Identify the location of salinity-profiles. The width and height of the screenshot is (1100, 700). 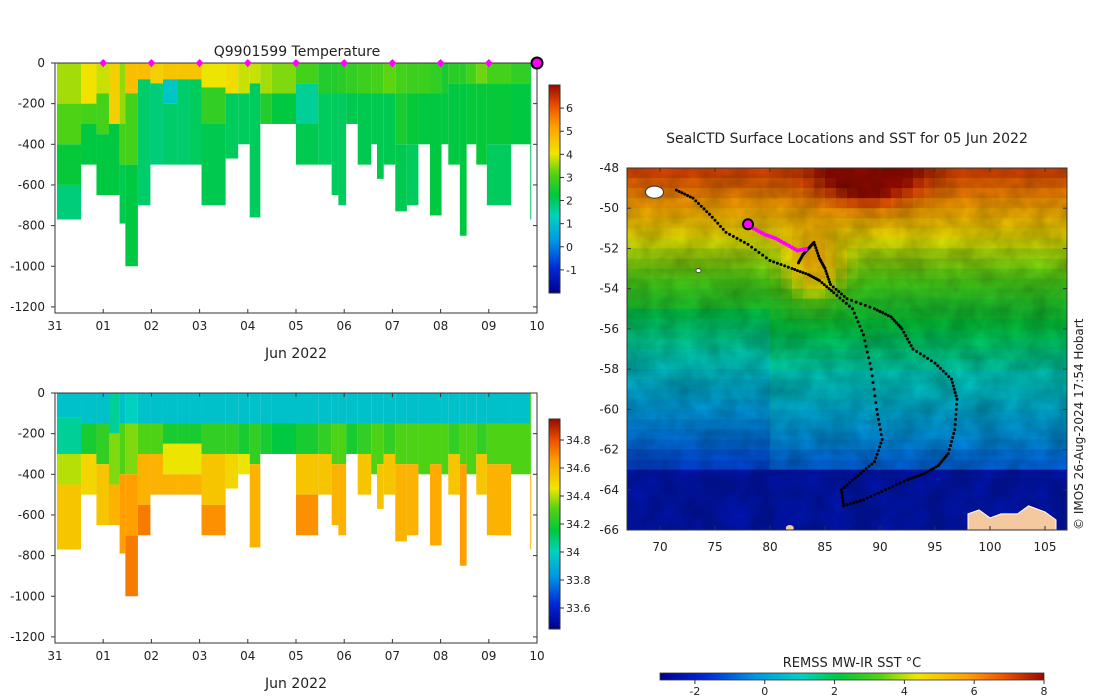
(294, 495).